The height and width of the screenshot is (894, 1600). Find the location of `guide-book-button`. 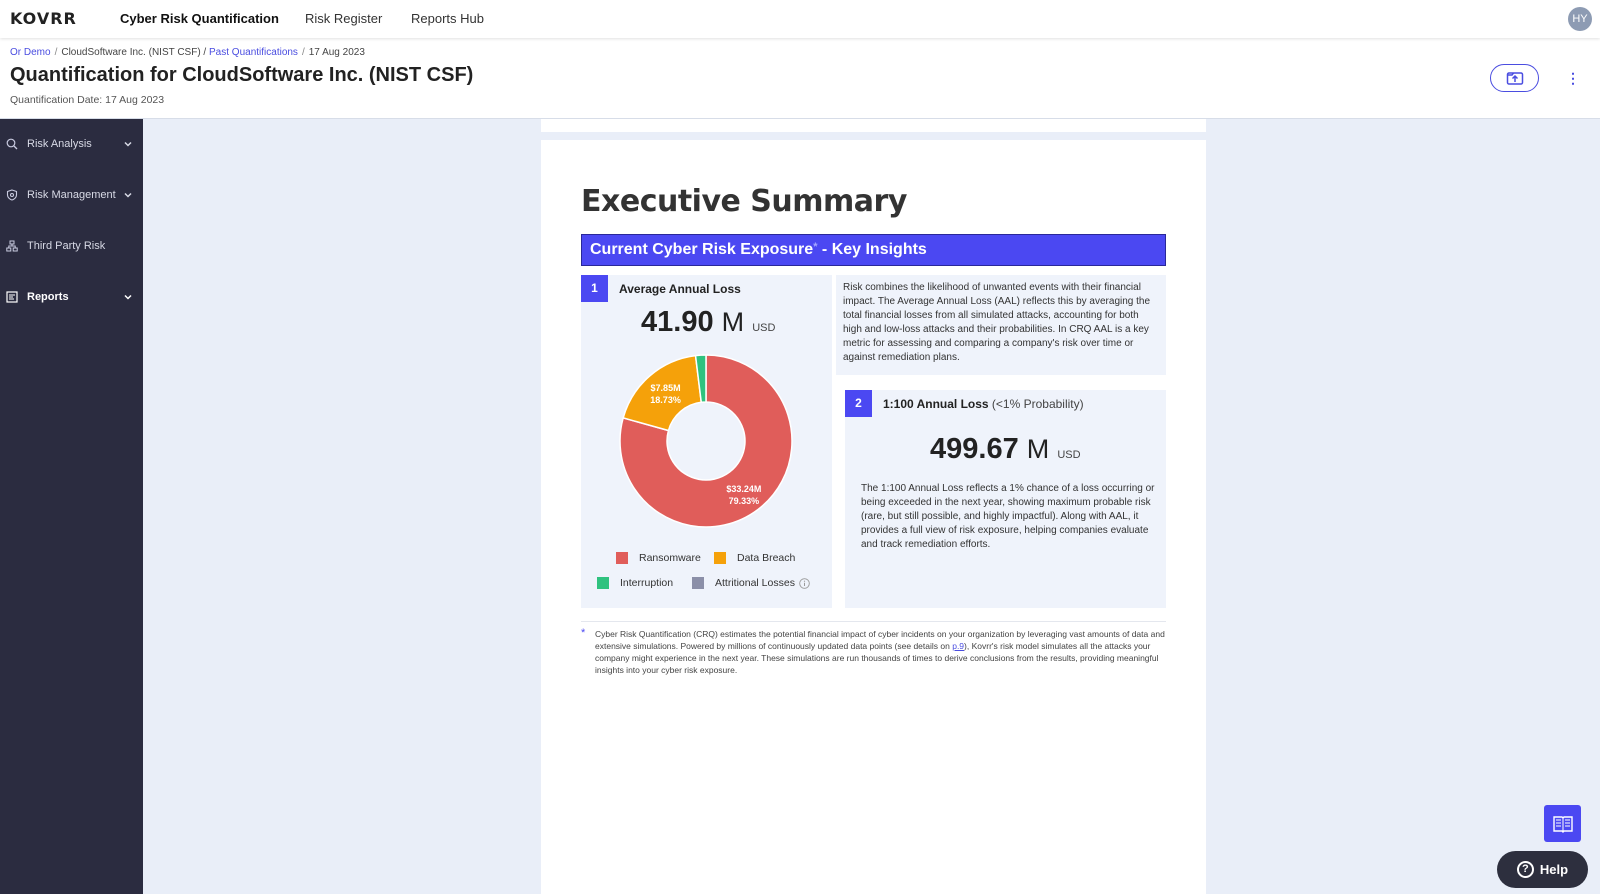

guide-book-button is located at coordinates (1562, 823).